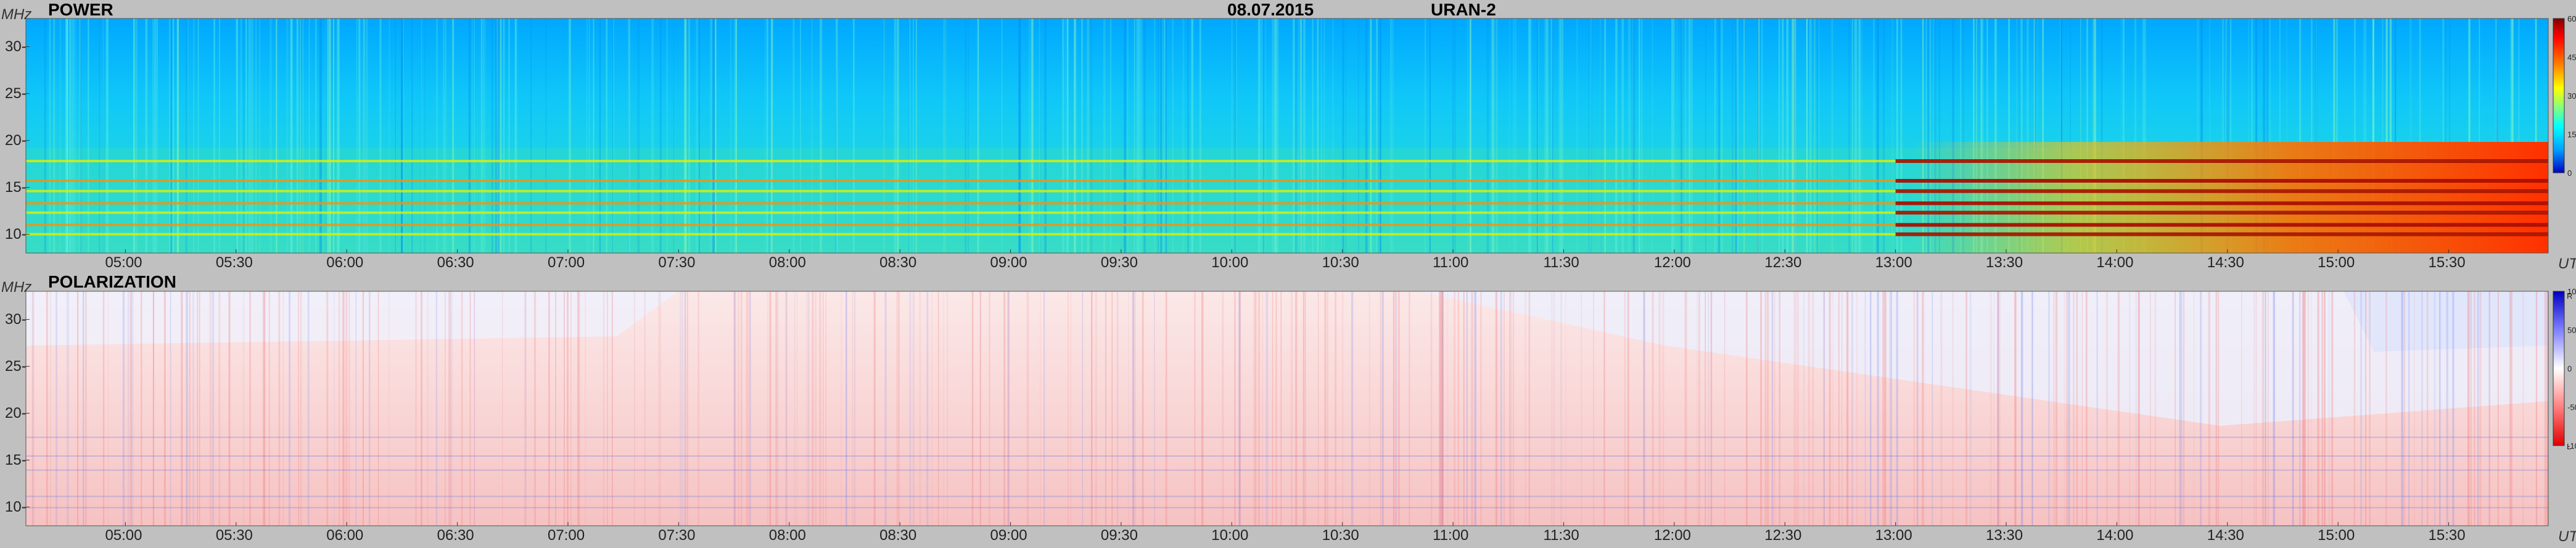  Describe the element at coordinates (2569, 296) in the screenshot. I see `colorbar-r-label: R` at that location.